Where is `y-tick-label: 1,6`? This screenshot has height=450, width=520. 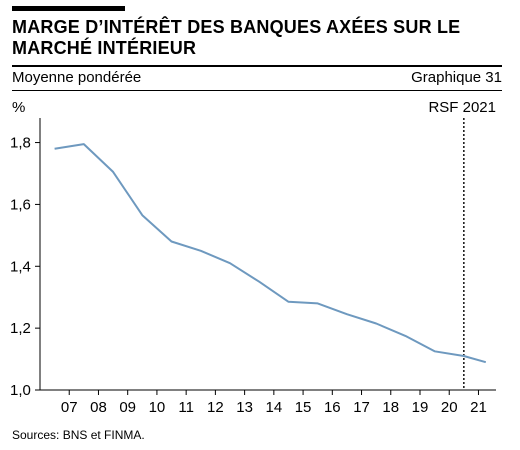
y-tick-label: 1,6 is located at coordinates (20, 204).